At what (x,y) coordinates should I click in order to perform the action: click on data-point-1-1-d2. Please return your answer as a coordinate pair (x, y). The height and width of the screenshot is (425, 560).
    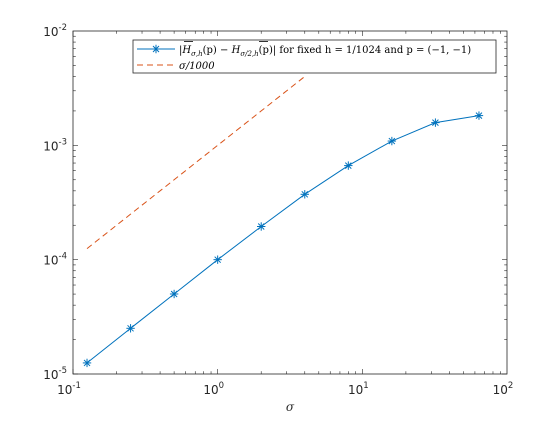
    Looking at the image, I should click on (87, 363).